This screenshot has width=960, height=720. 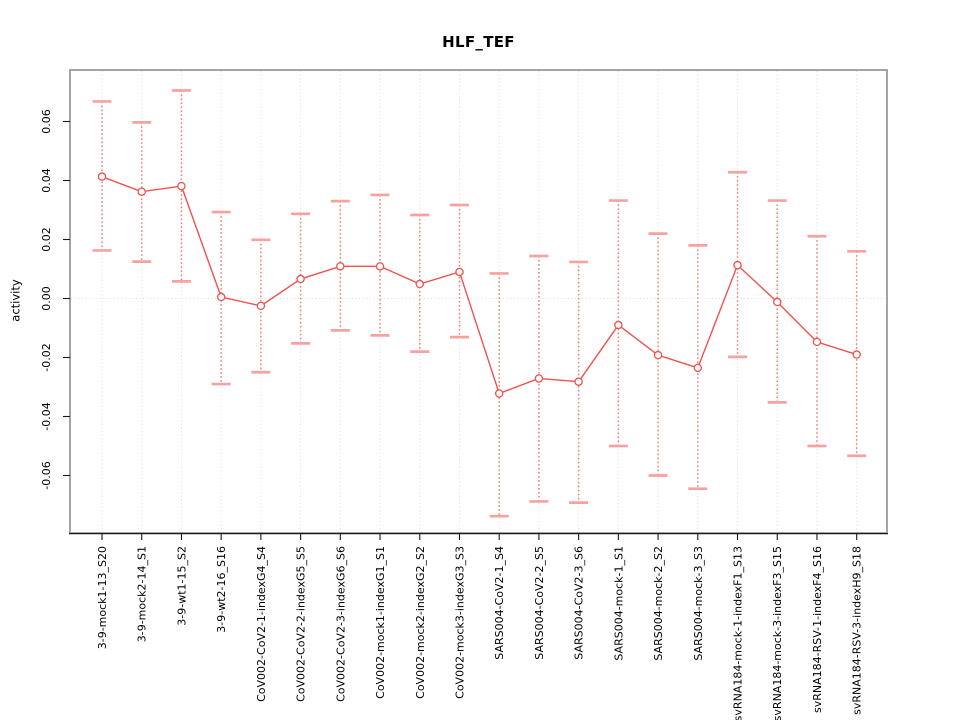 I want to click on chart-title: HLF_TEF, so click(x=478, y=42).